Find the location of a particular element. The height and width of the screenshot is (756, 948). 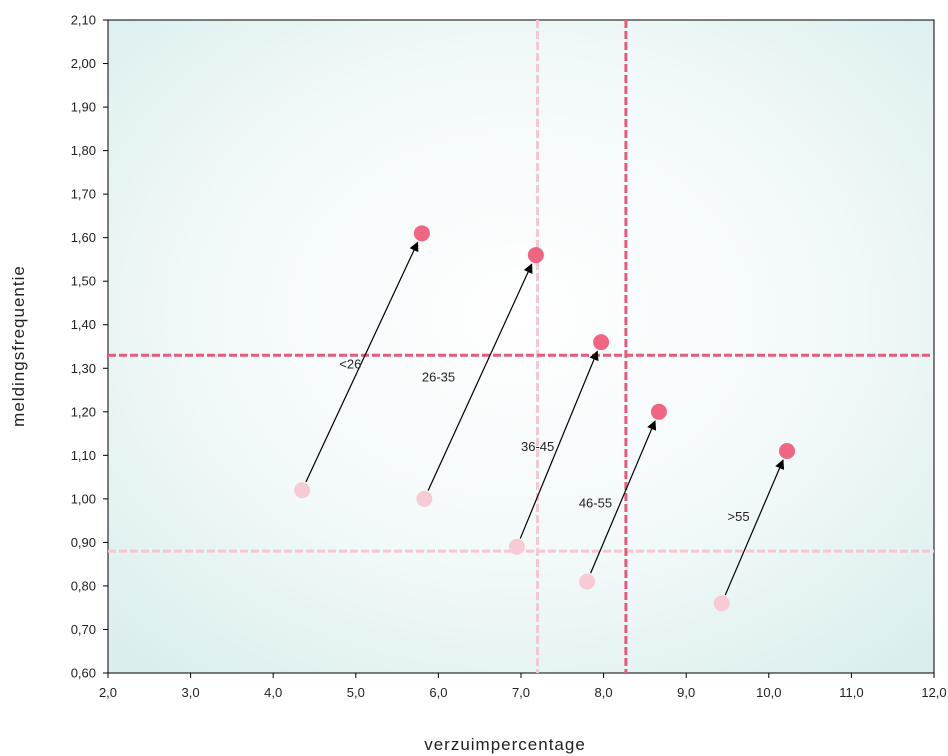

y-tick-label: 0,70 is located at coordinates (83, 629).